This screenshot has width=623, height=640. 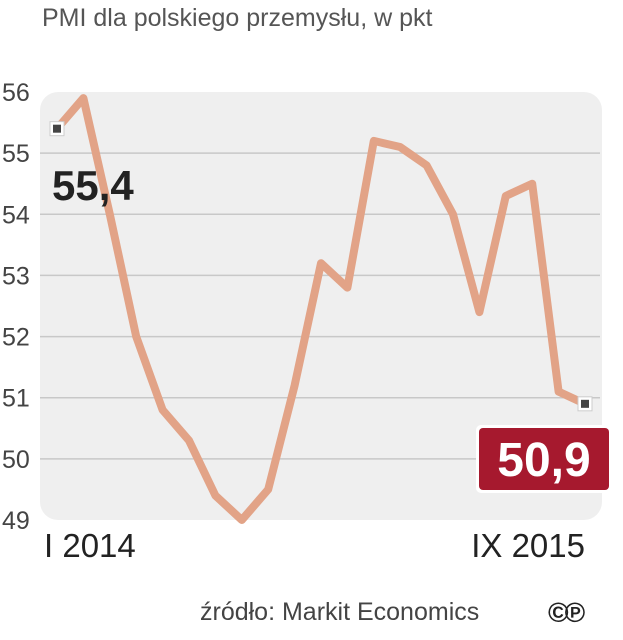 I want to click on x-tick-label: I 2014, so click(x=90, y=545).